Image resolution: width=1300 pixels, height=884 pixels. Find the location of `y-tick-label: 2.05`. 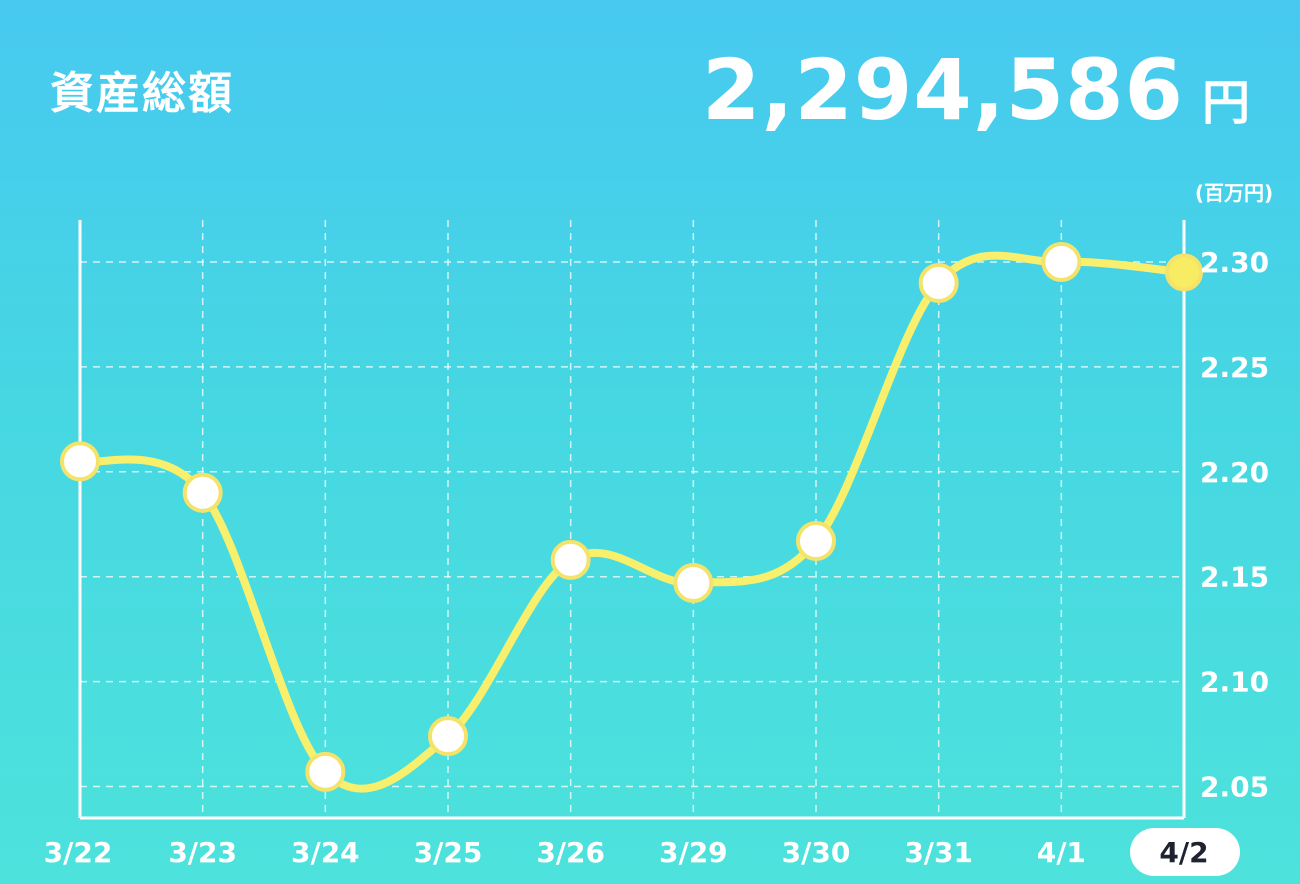

y-tick-label: 2.05 is located at coordinates (1234, 787).